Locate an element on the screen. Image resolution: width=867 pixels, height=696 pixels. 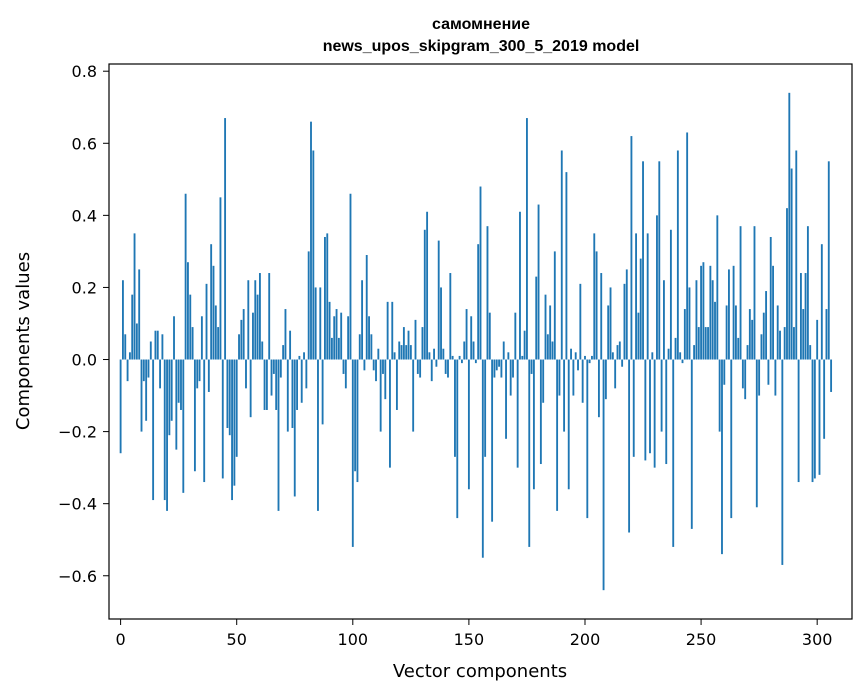
x-tick-label: 200 is located at coordinates (585, 639).